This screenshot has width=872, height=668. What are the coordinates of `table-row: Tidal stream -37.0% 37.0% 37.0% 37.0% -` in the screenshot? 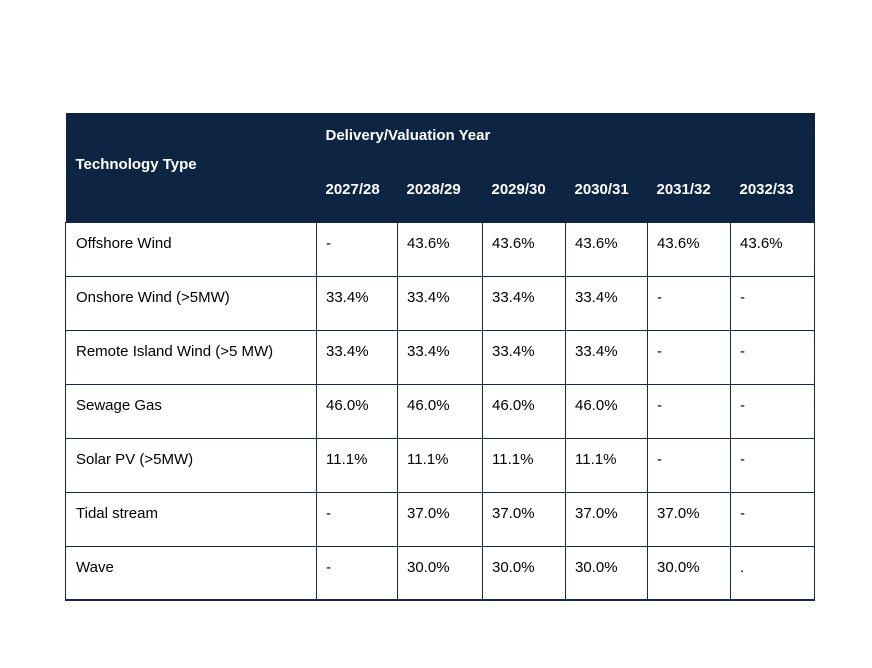 It's located at (440, 519).